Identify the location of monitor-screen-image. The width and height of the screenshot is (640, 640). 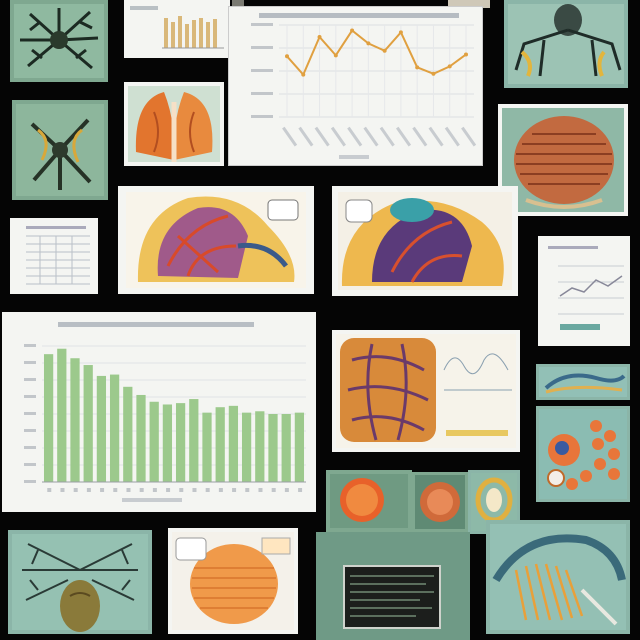
(393, 586).